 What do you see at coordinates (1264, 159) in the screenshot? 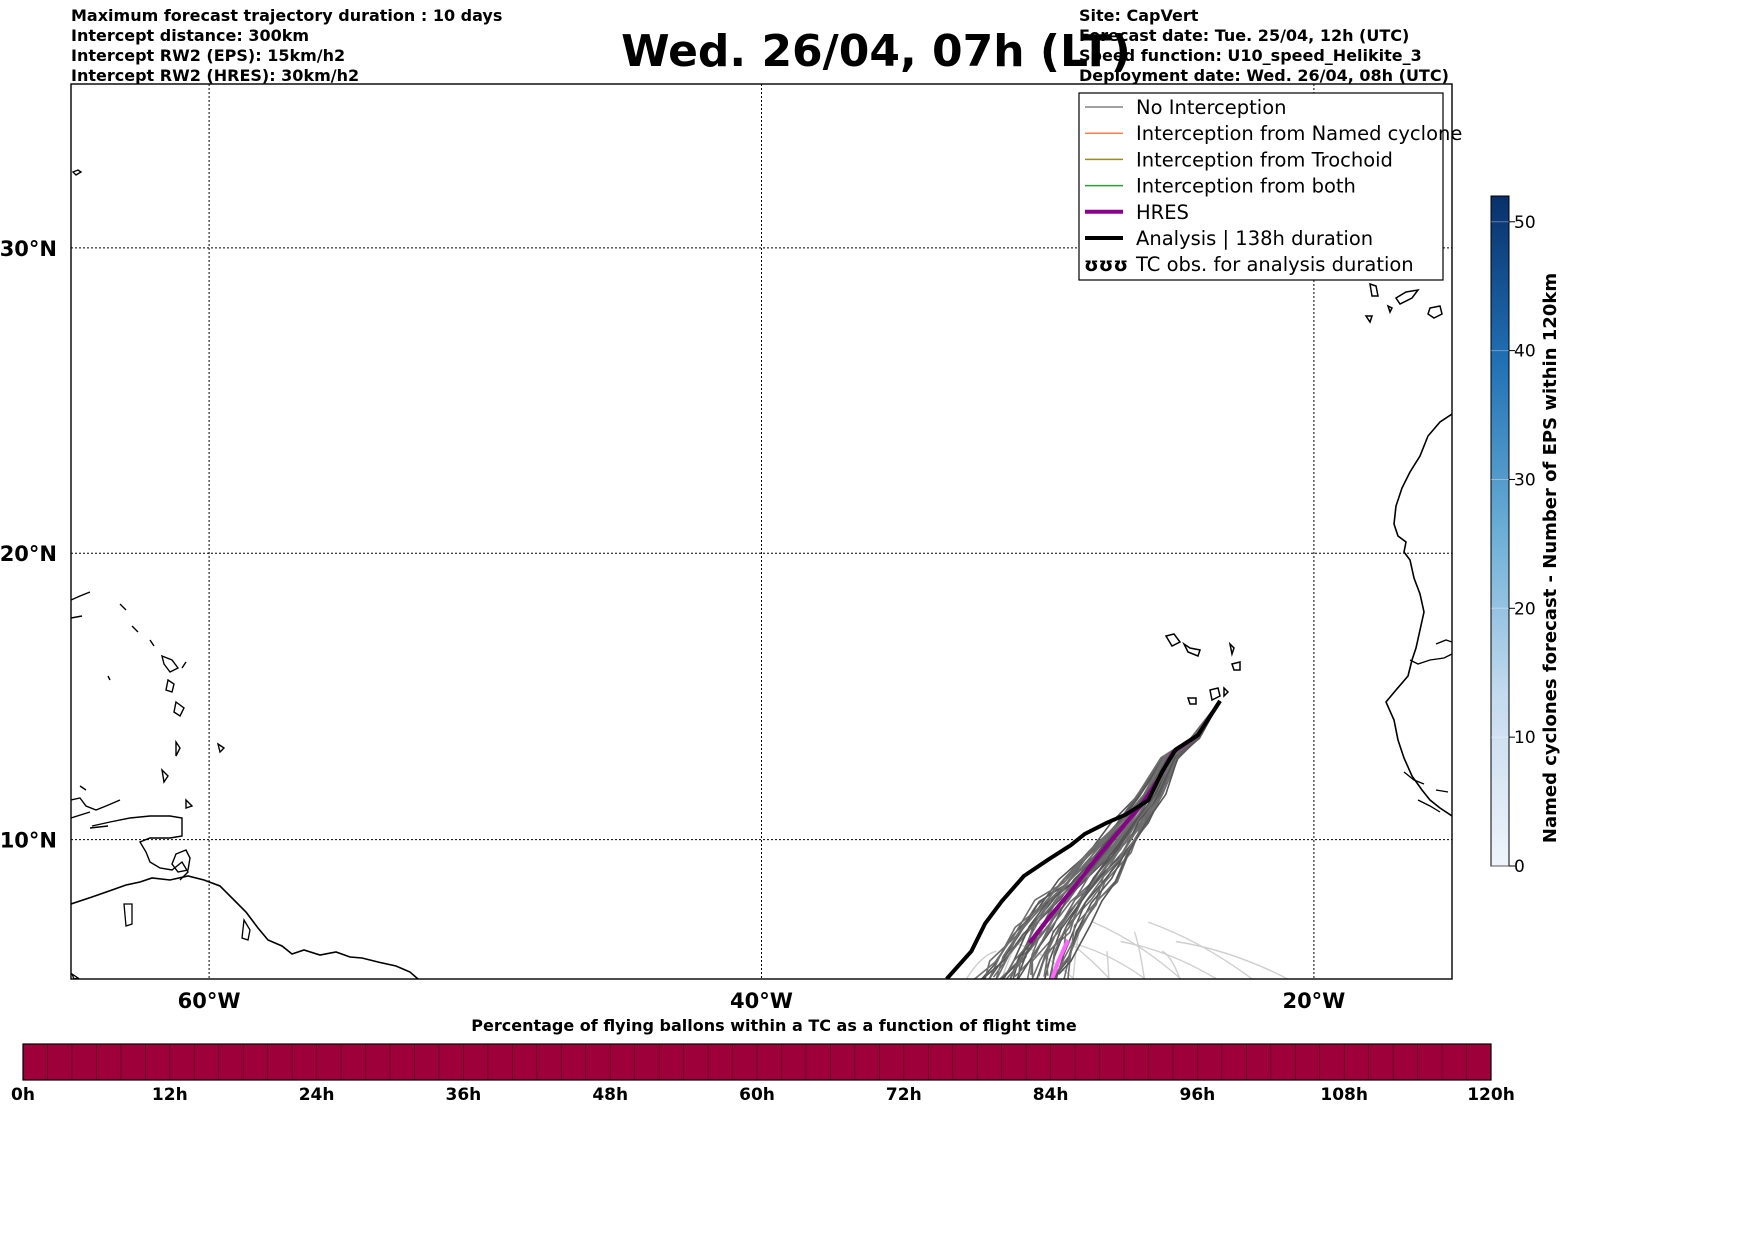
I see `legend-label: Interception from Trochoid` at bounding box center [1264, 159].